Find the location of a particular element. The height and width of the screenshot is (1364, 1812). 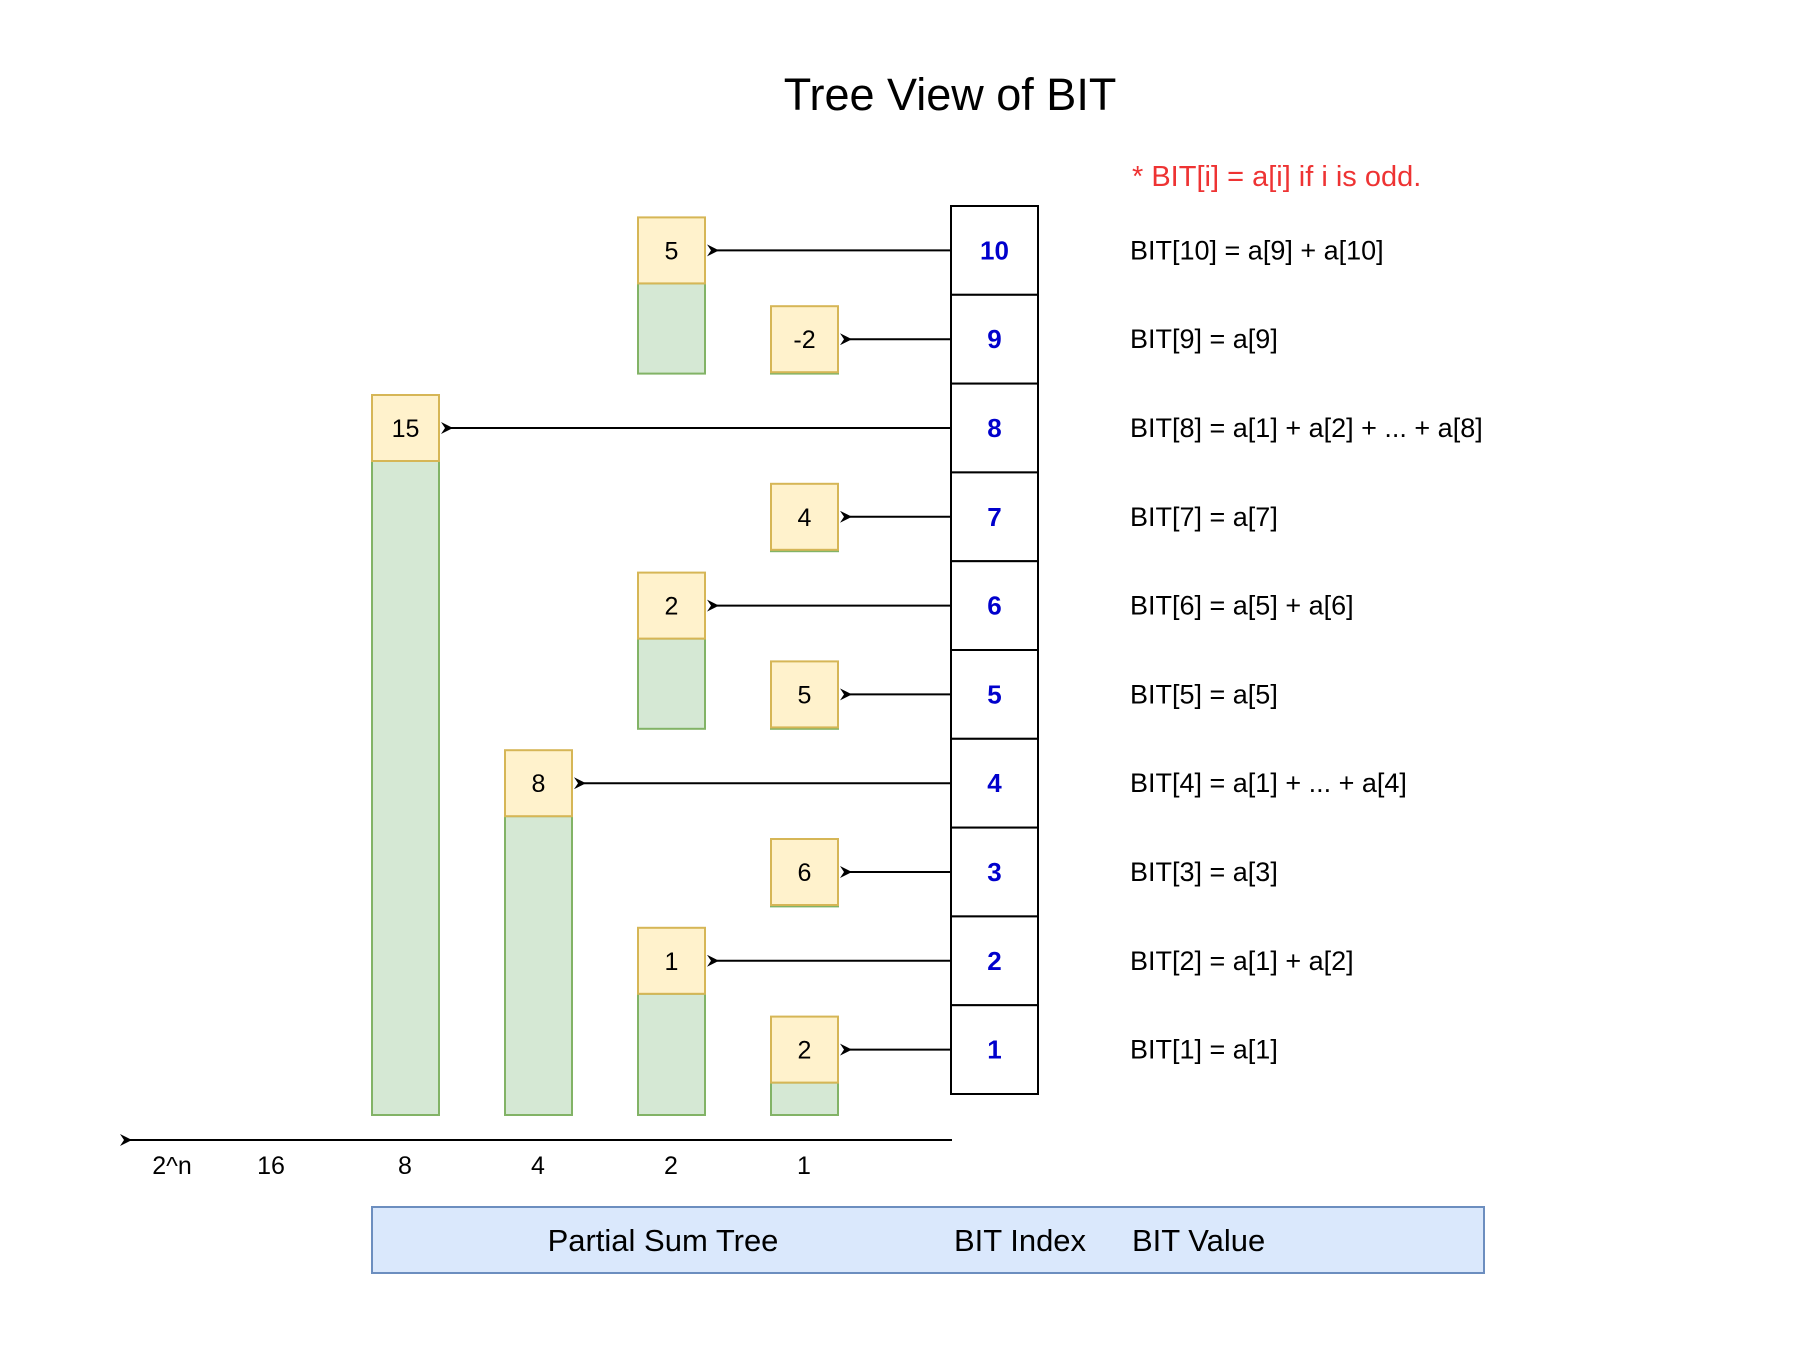

legend-bit-index: BIT Index is located at coordinates (1020, 1240).